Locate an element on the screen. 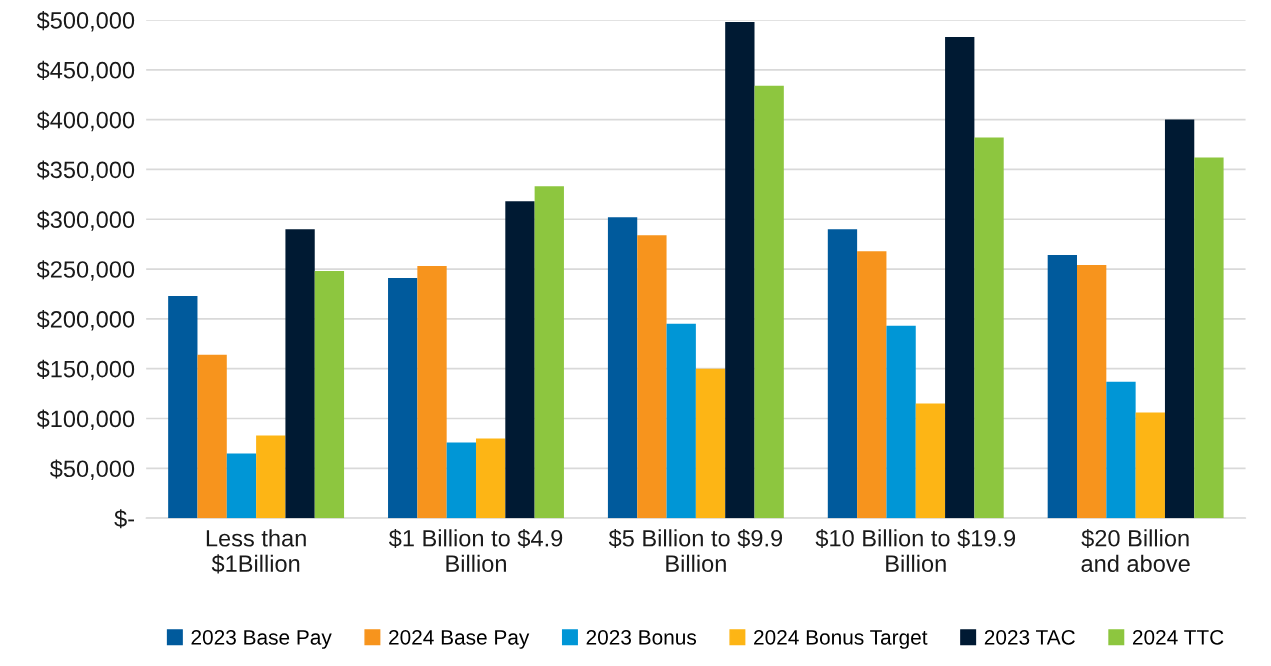 The width and height of the screenshot is (1271, 666). x-tick-label: $10 Billion to $19.9 Billion is located at coordinates (915, 550).